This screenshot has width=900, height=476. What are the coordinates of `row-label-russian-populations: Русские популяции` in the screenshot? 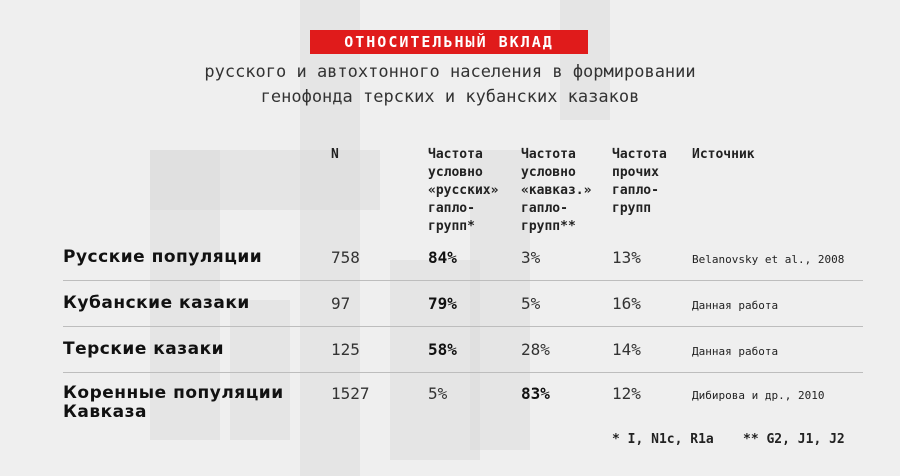 It's located at (163, 257).